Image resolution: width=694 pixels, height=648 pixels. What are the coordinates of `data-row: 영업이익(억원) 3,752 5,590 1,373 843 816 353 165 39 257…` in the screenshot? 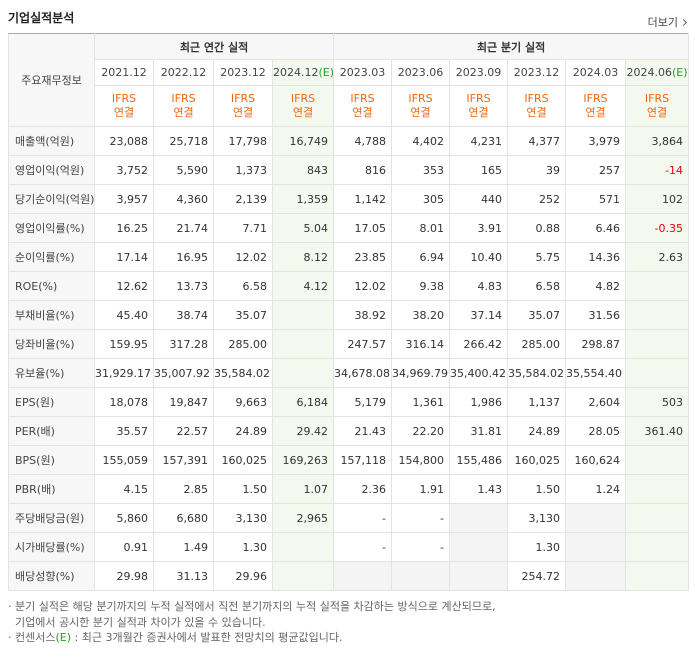 It's located at (349, 170).